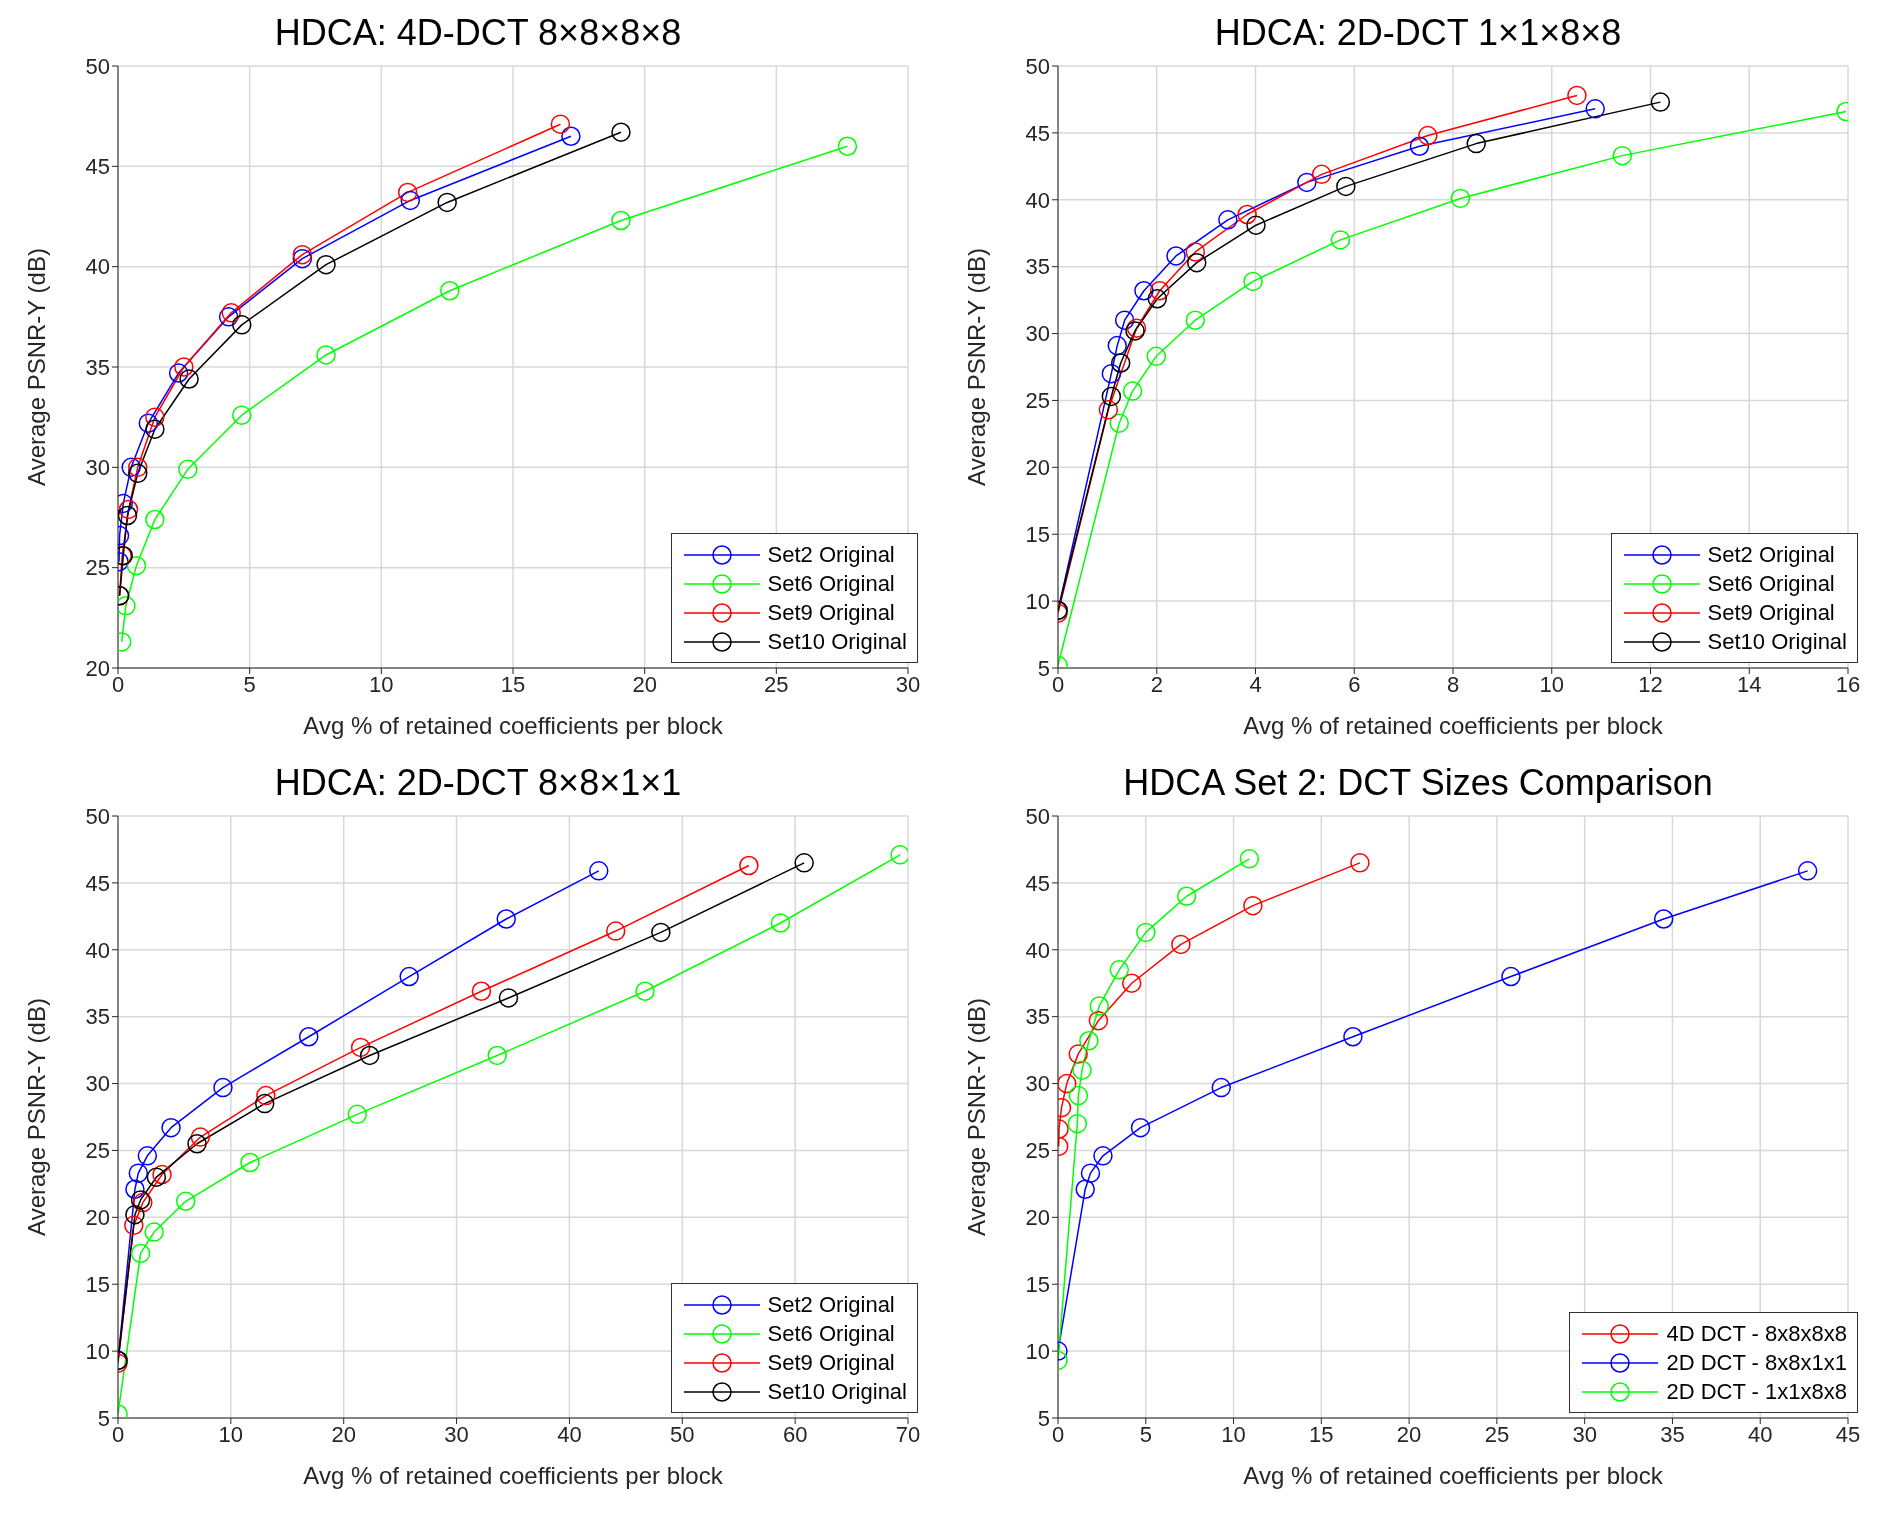 The height and width of the screenshot is (1519, 1900). Describe the element at coordinates (1255, 684) in the screenshot. I see `x-tick-label: 4` at that location.